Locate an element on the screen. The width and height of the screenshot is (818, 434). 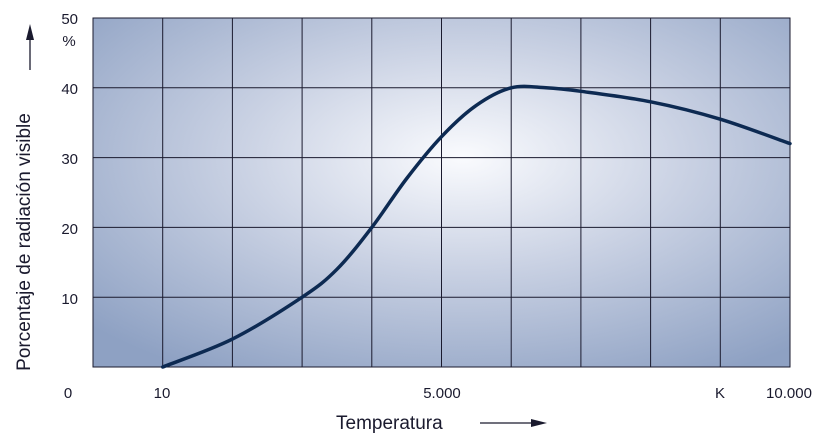
y-tick-label-40: 40 is located at coordinates (69, 89).